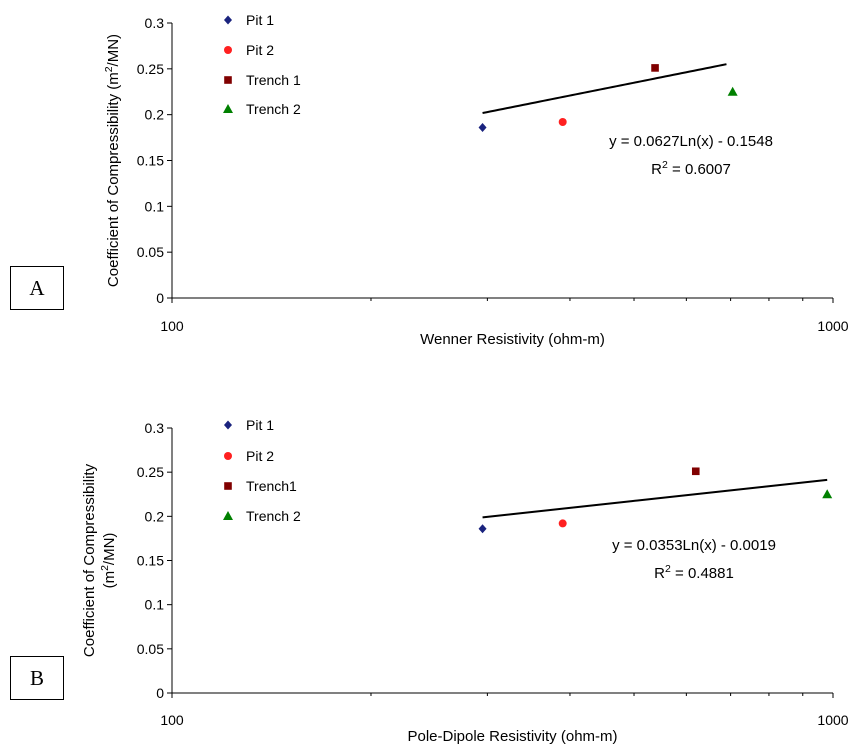 The width and height of the screenshot is (856, 753). What do you see at coordinates (694, 545) in the screenshot?
I see `trendline-equation: y = 0.0353Ln(x) - 0.0019` at bounding box center [694, 545].